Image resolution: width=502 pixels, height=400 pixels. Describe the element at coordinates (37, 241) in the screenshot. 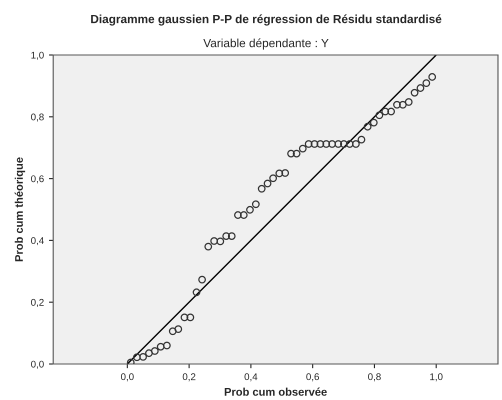

I see `y-tick-label: 0,4` at that location.